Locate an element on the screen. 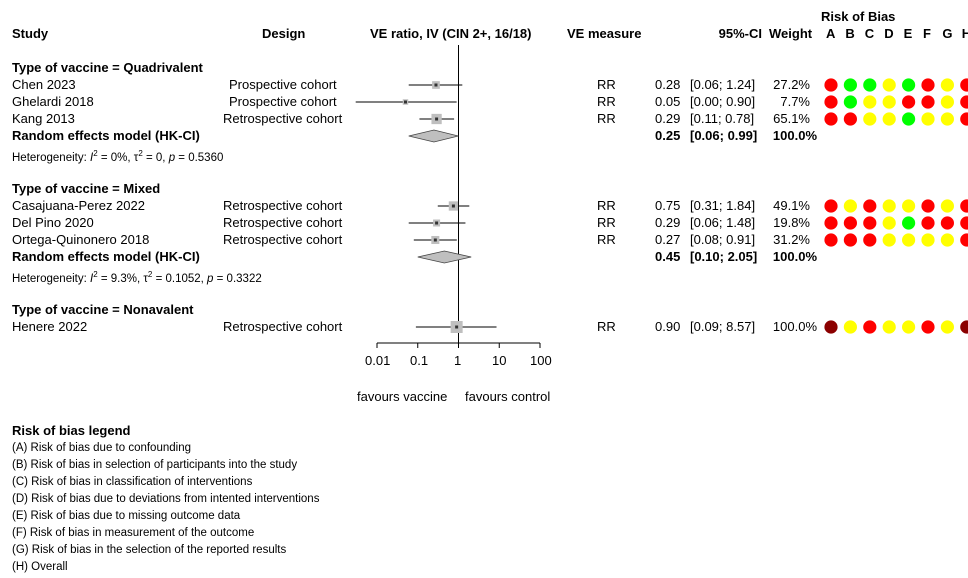  estimate-cell: 0.27 is located at coordinates (668, 239).